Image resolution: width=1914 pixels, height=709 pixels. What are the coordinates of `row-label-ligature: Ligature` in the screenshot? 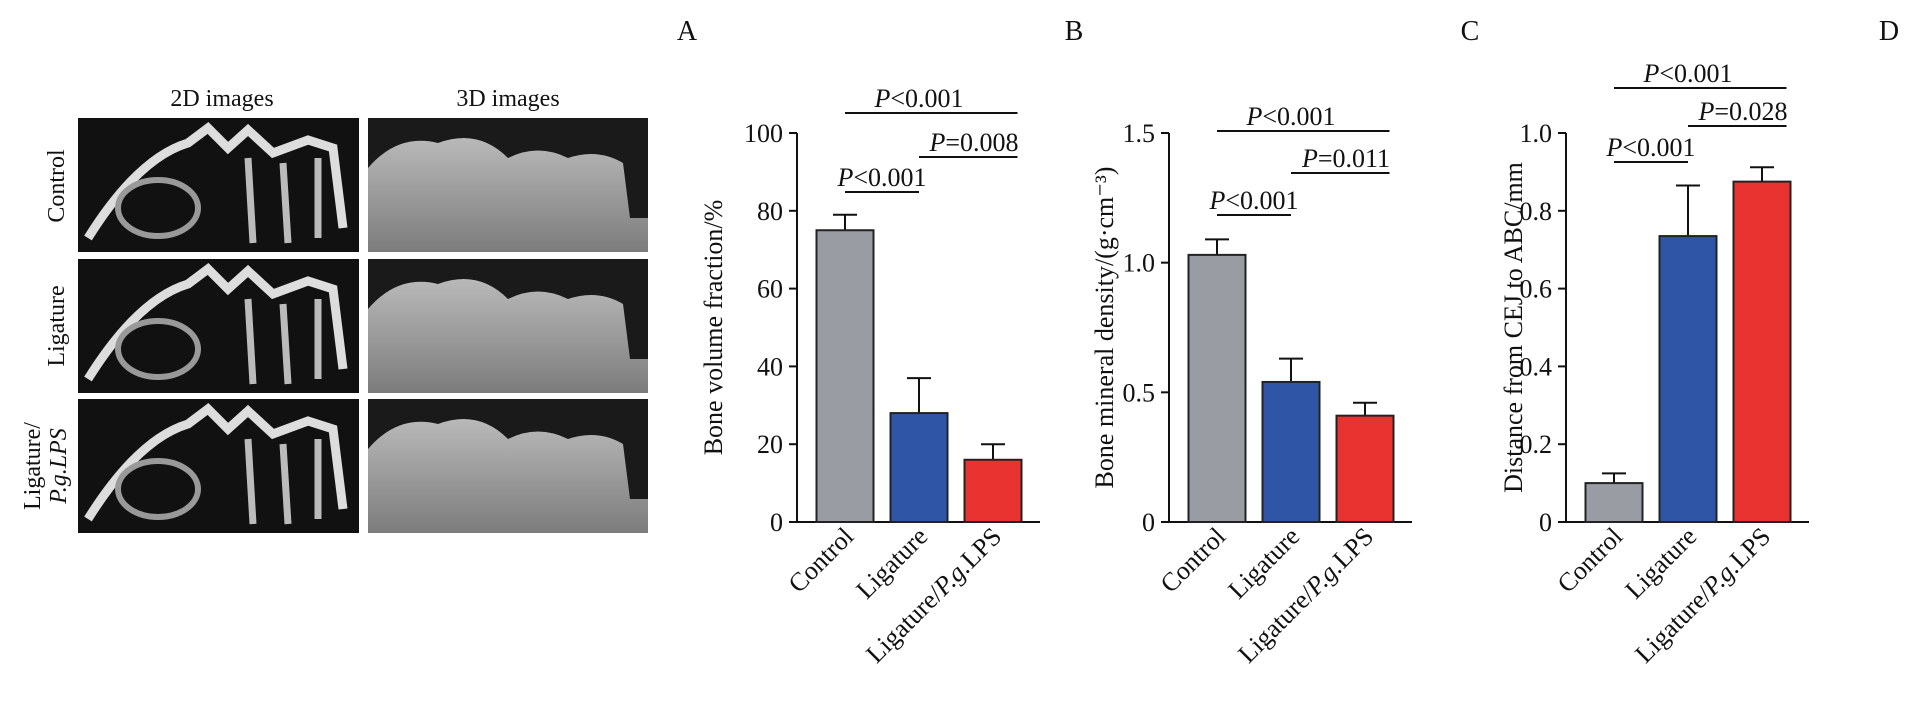 It's located at (57, 325).